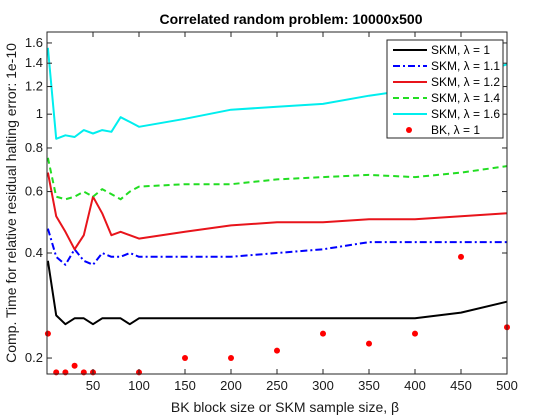 The height and width of the screenshot is (420, 560). Describe the element at coordinates (34, 86) in the screenshot. I see `y-tick-label: 1.2` at that location.